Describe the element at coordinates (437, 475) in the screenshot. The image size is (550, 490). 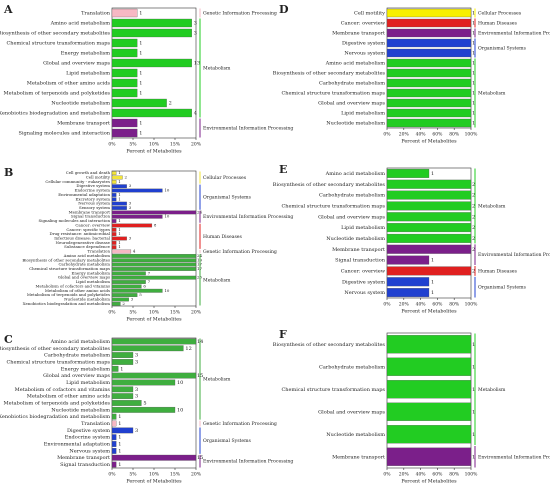
I see `x-tick-label: 60%` at that location.